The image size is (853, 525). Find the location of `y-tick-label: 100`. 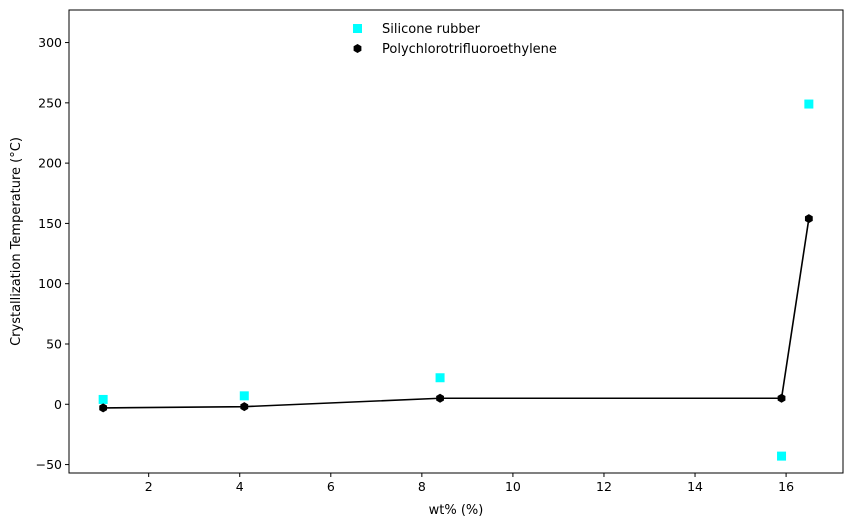

y-tick-label: 100 is located at coordinates (50, 283).